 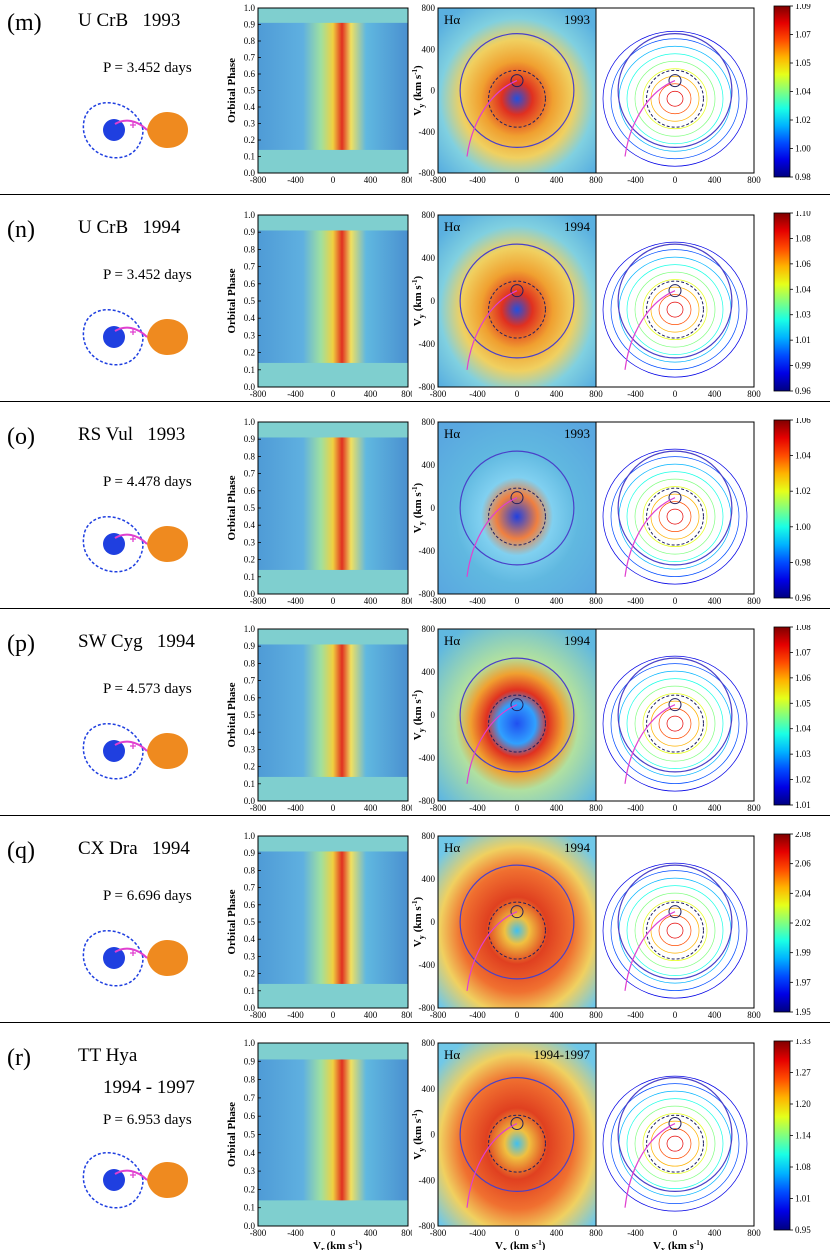 I want to click on unit-exponent: -1, so click(x=415, y=1115).